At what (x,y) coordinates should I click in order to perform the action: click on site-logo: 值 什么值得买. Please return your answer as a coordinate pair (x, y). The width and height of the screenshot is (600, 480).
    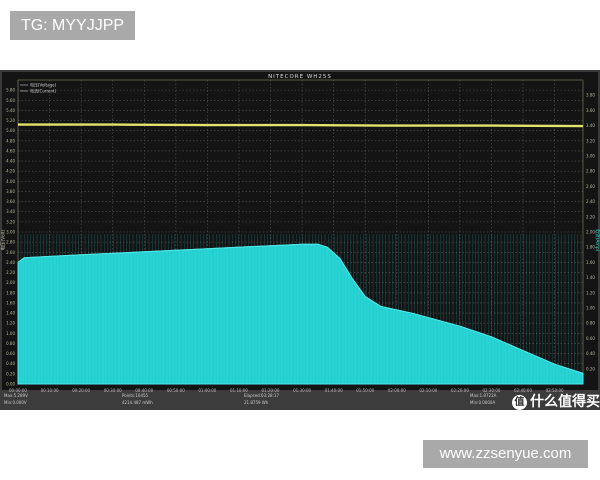
    Looking at the image, I should click on (556, 402).